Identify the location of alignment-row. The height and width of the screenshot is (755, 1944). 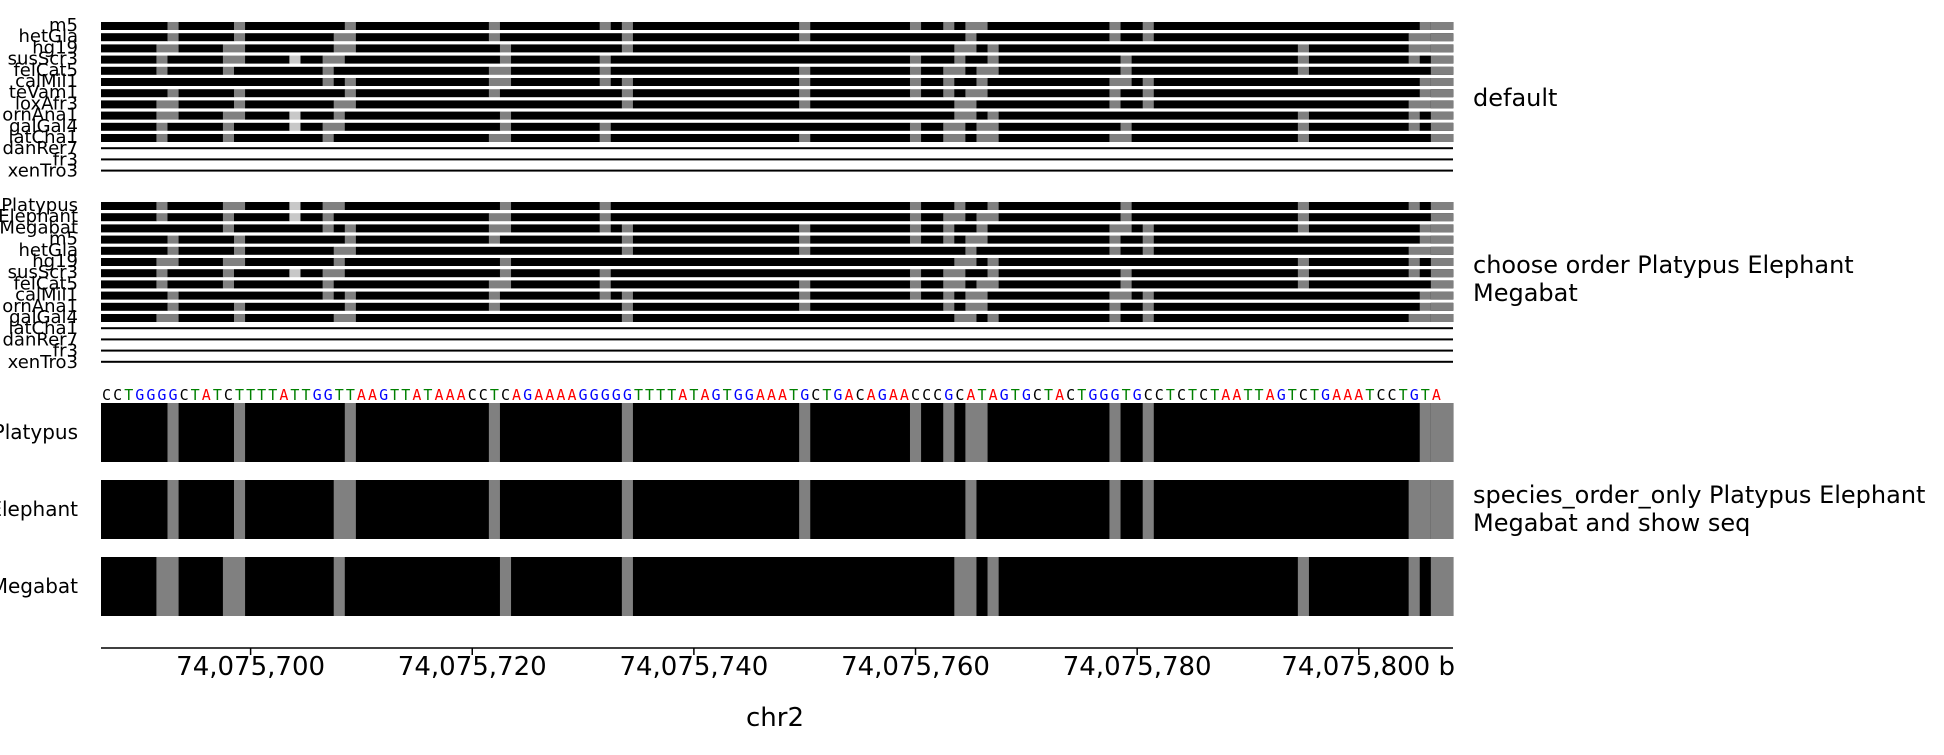
(777, 273).